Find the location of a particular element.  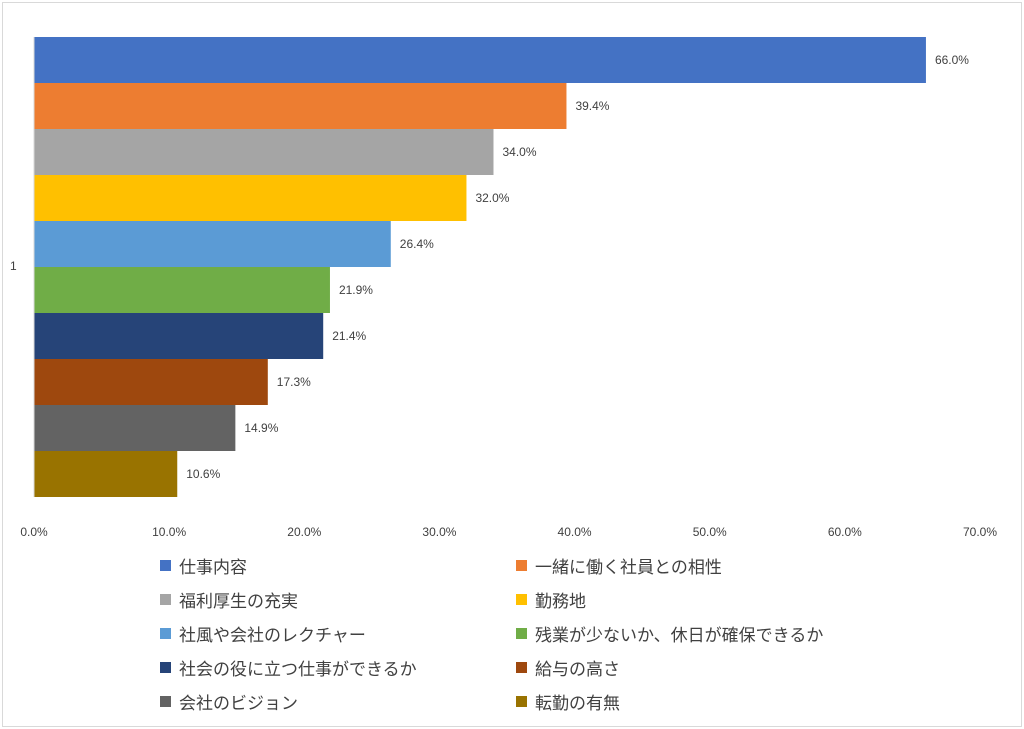

legend-item-7: 社会の役に立つ仕事ができるか is located at coordinates (338, 667).